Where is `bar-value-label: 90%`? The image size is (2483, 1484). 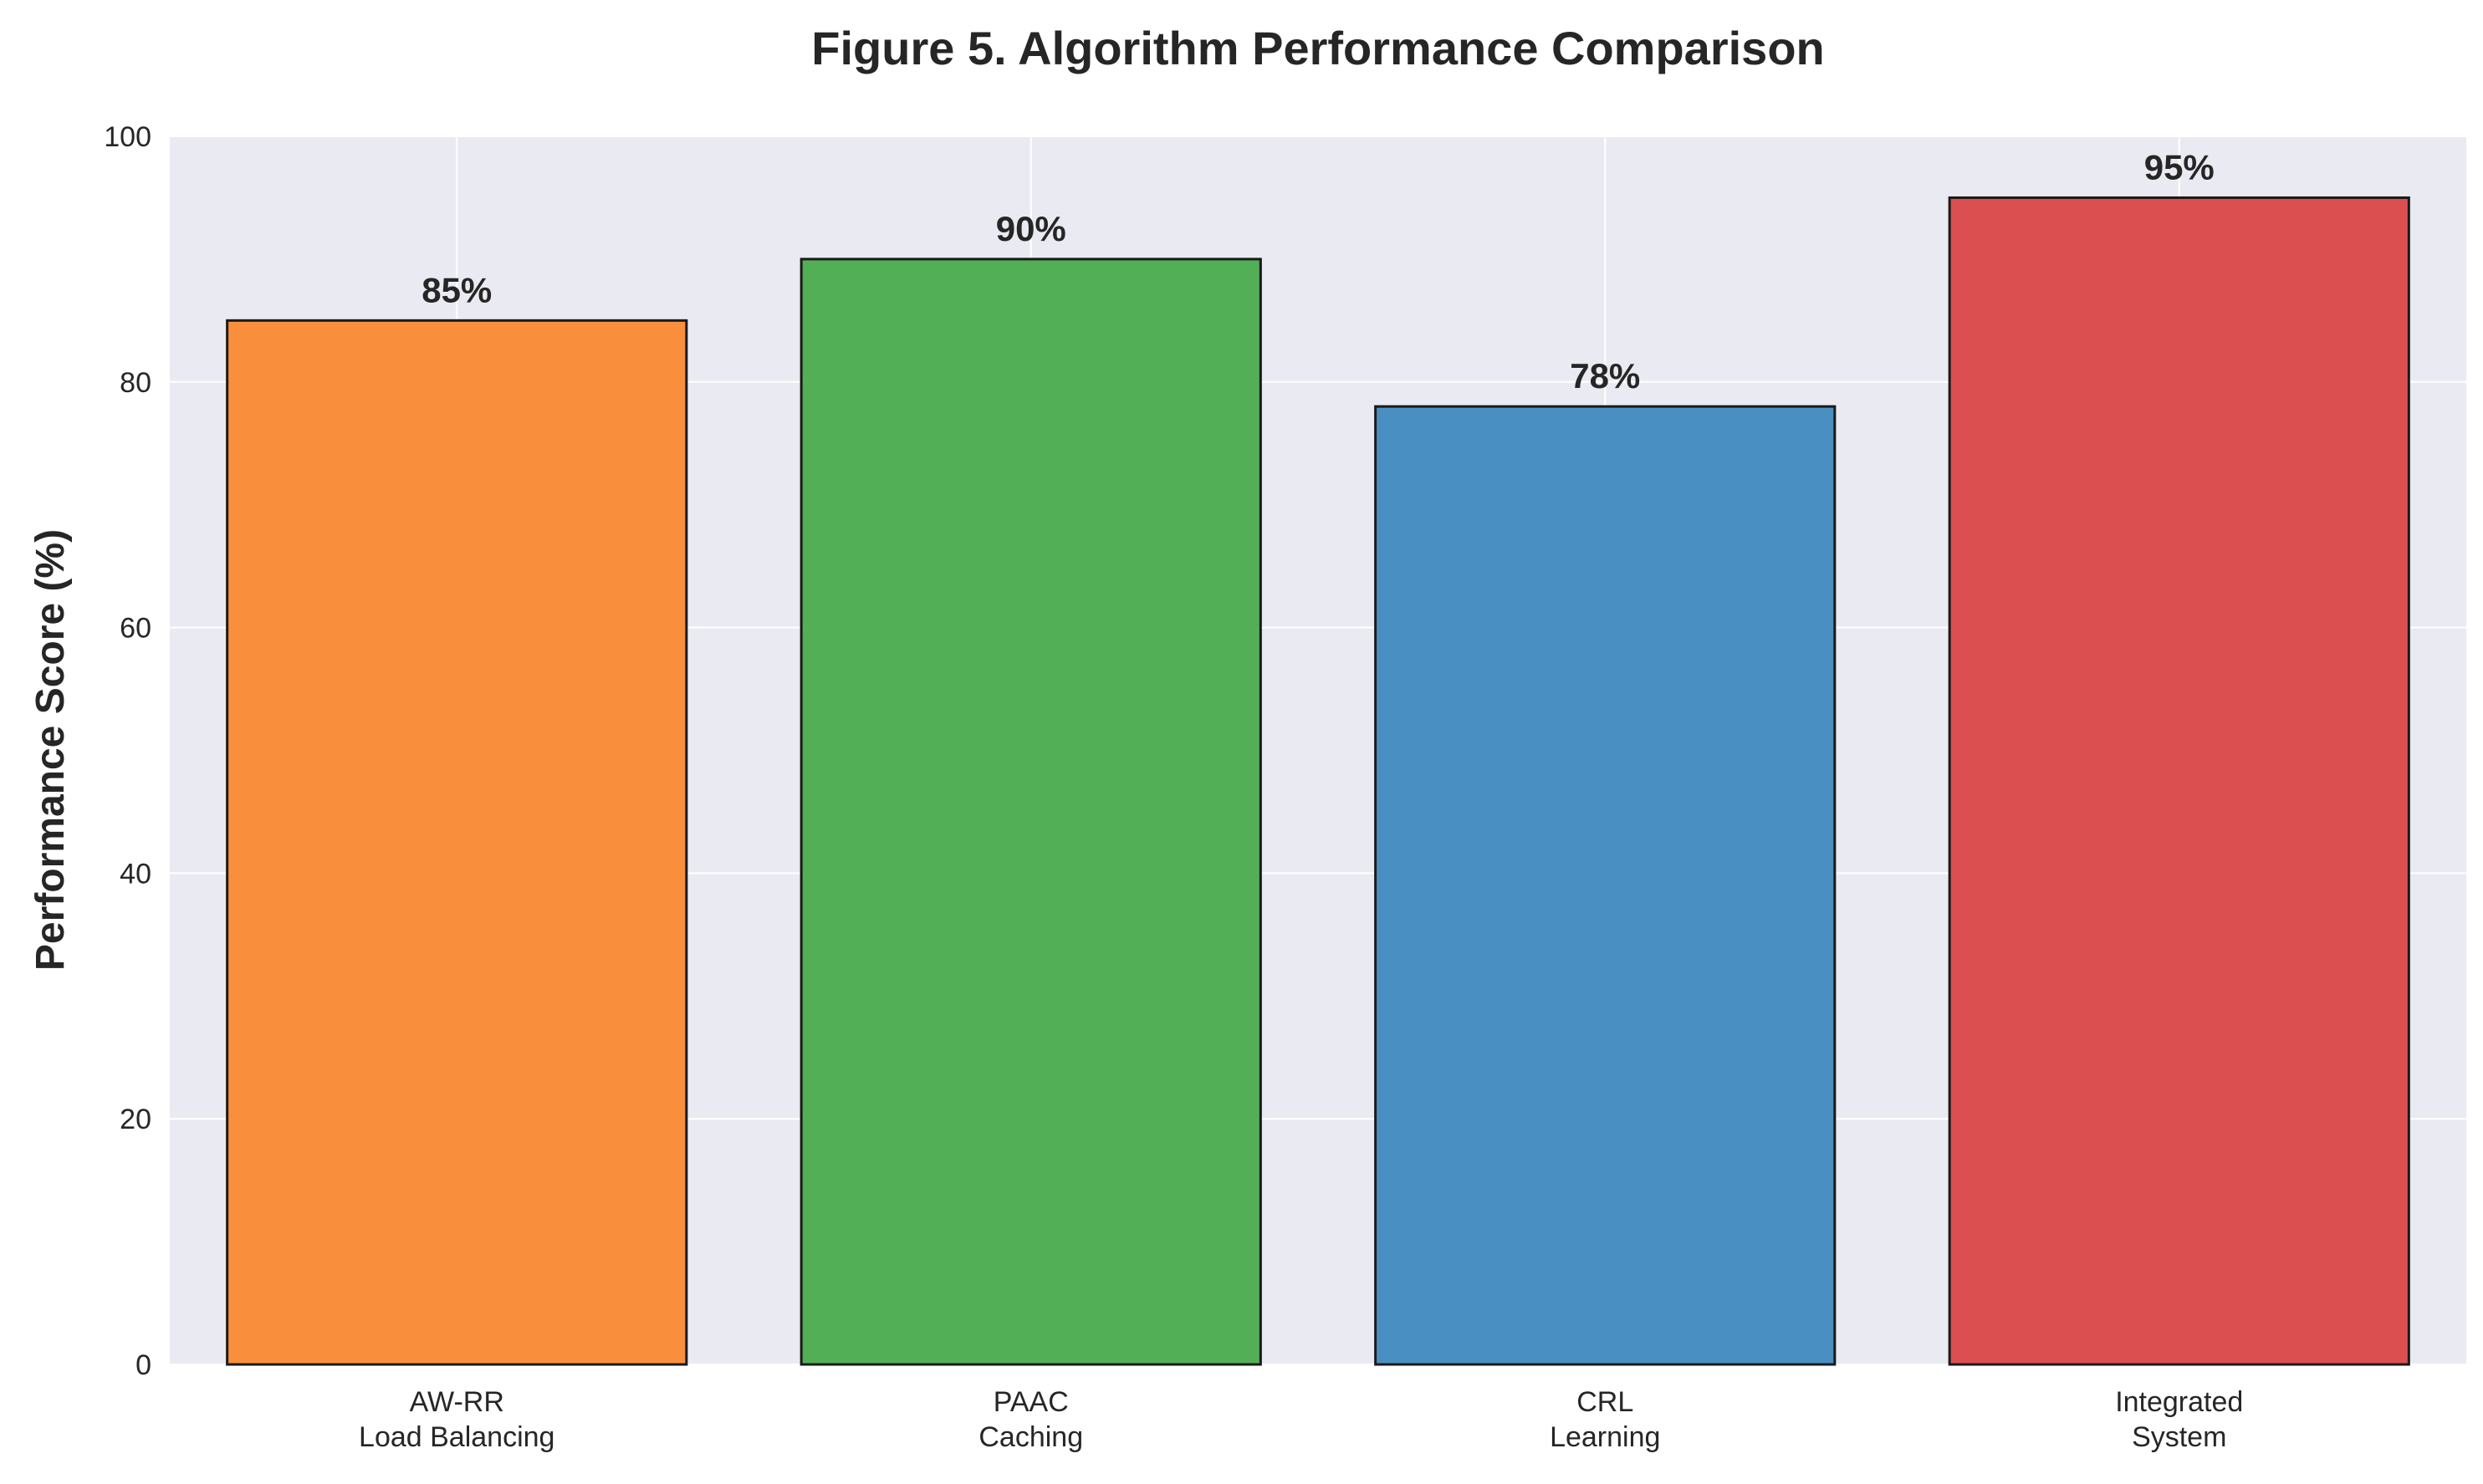
bar-value-label: 90% is located at coordinates (1031, 229).